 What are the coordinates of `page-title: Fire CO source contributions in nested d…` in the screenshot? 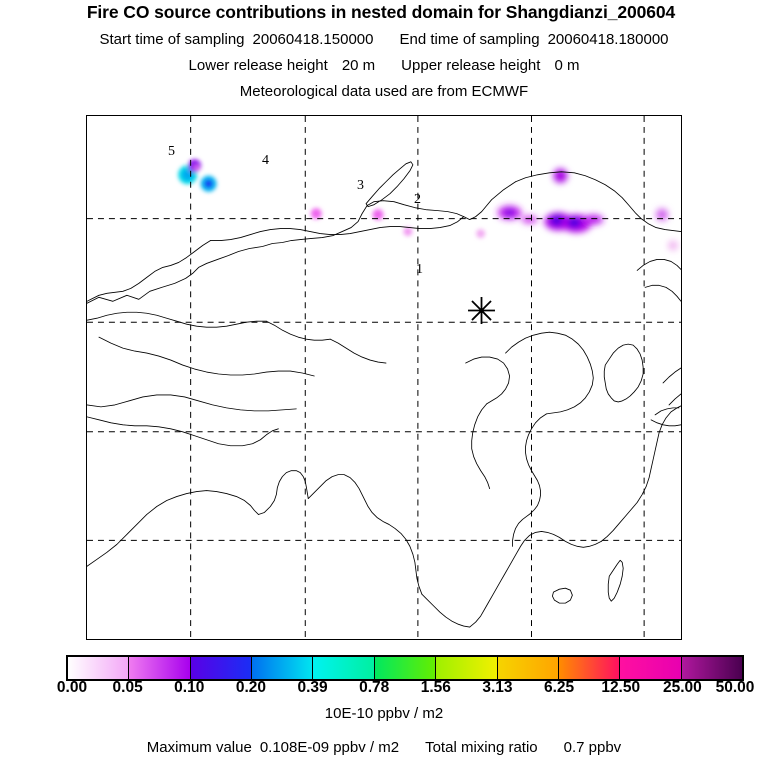 It's located at (381, 12).